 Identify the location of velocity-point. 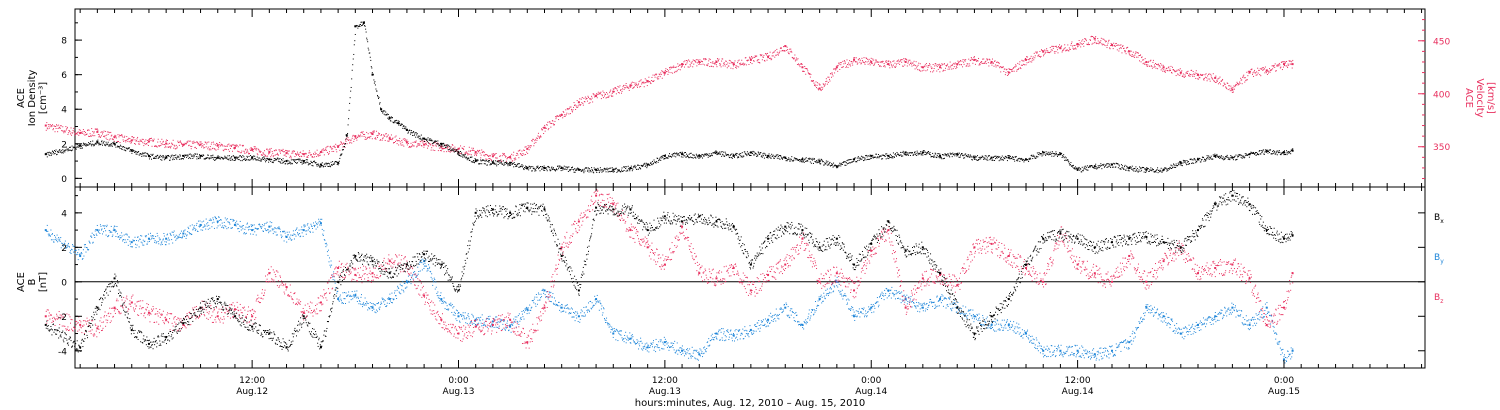
(80, 132).